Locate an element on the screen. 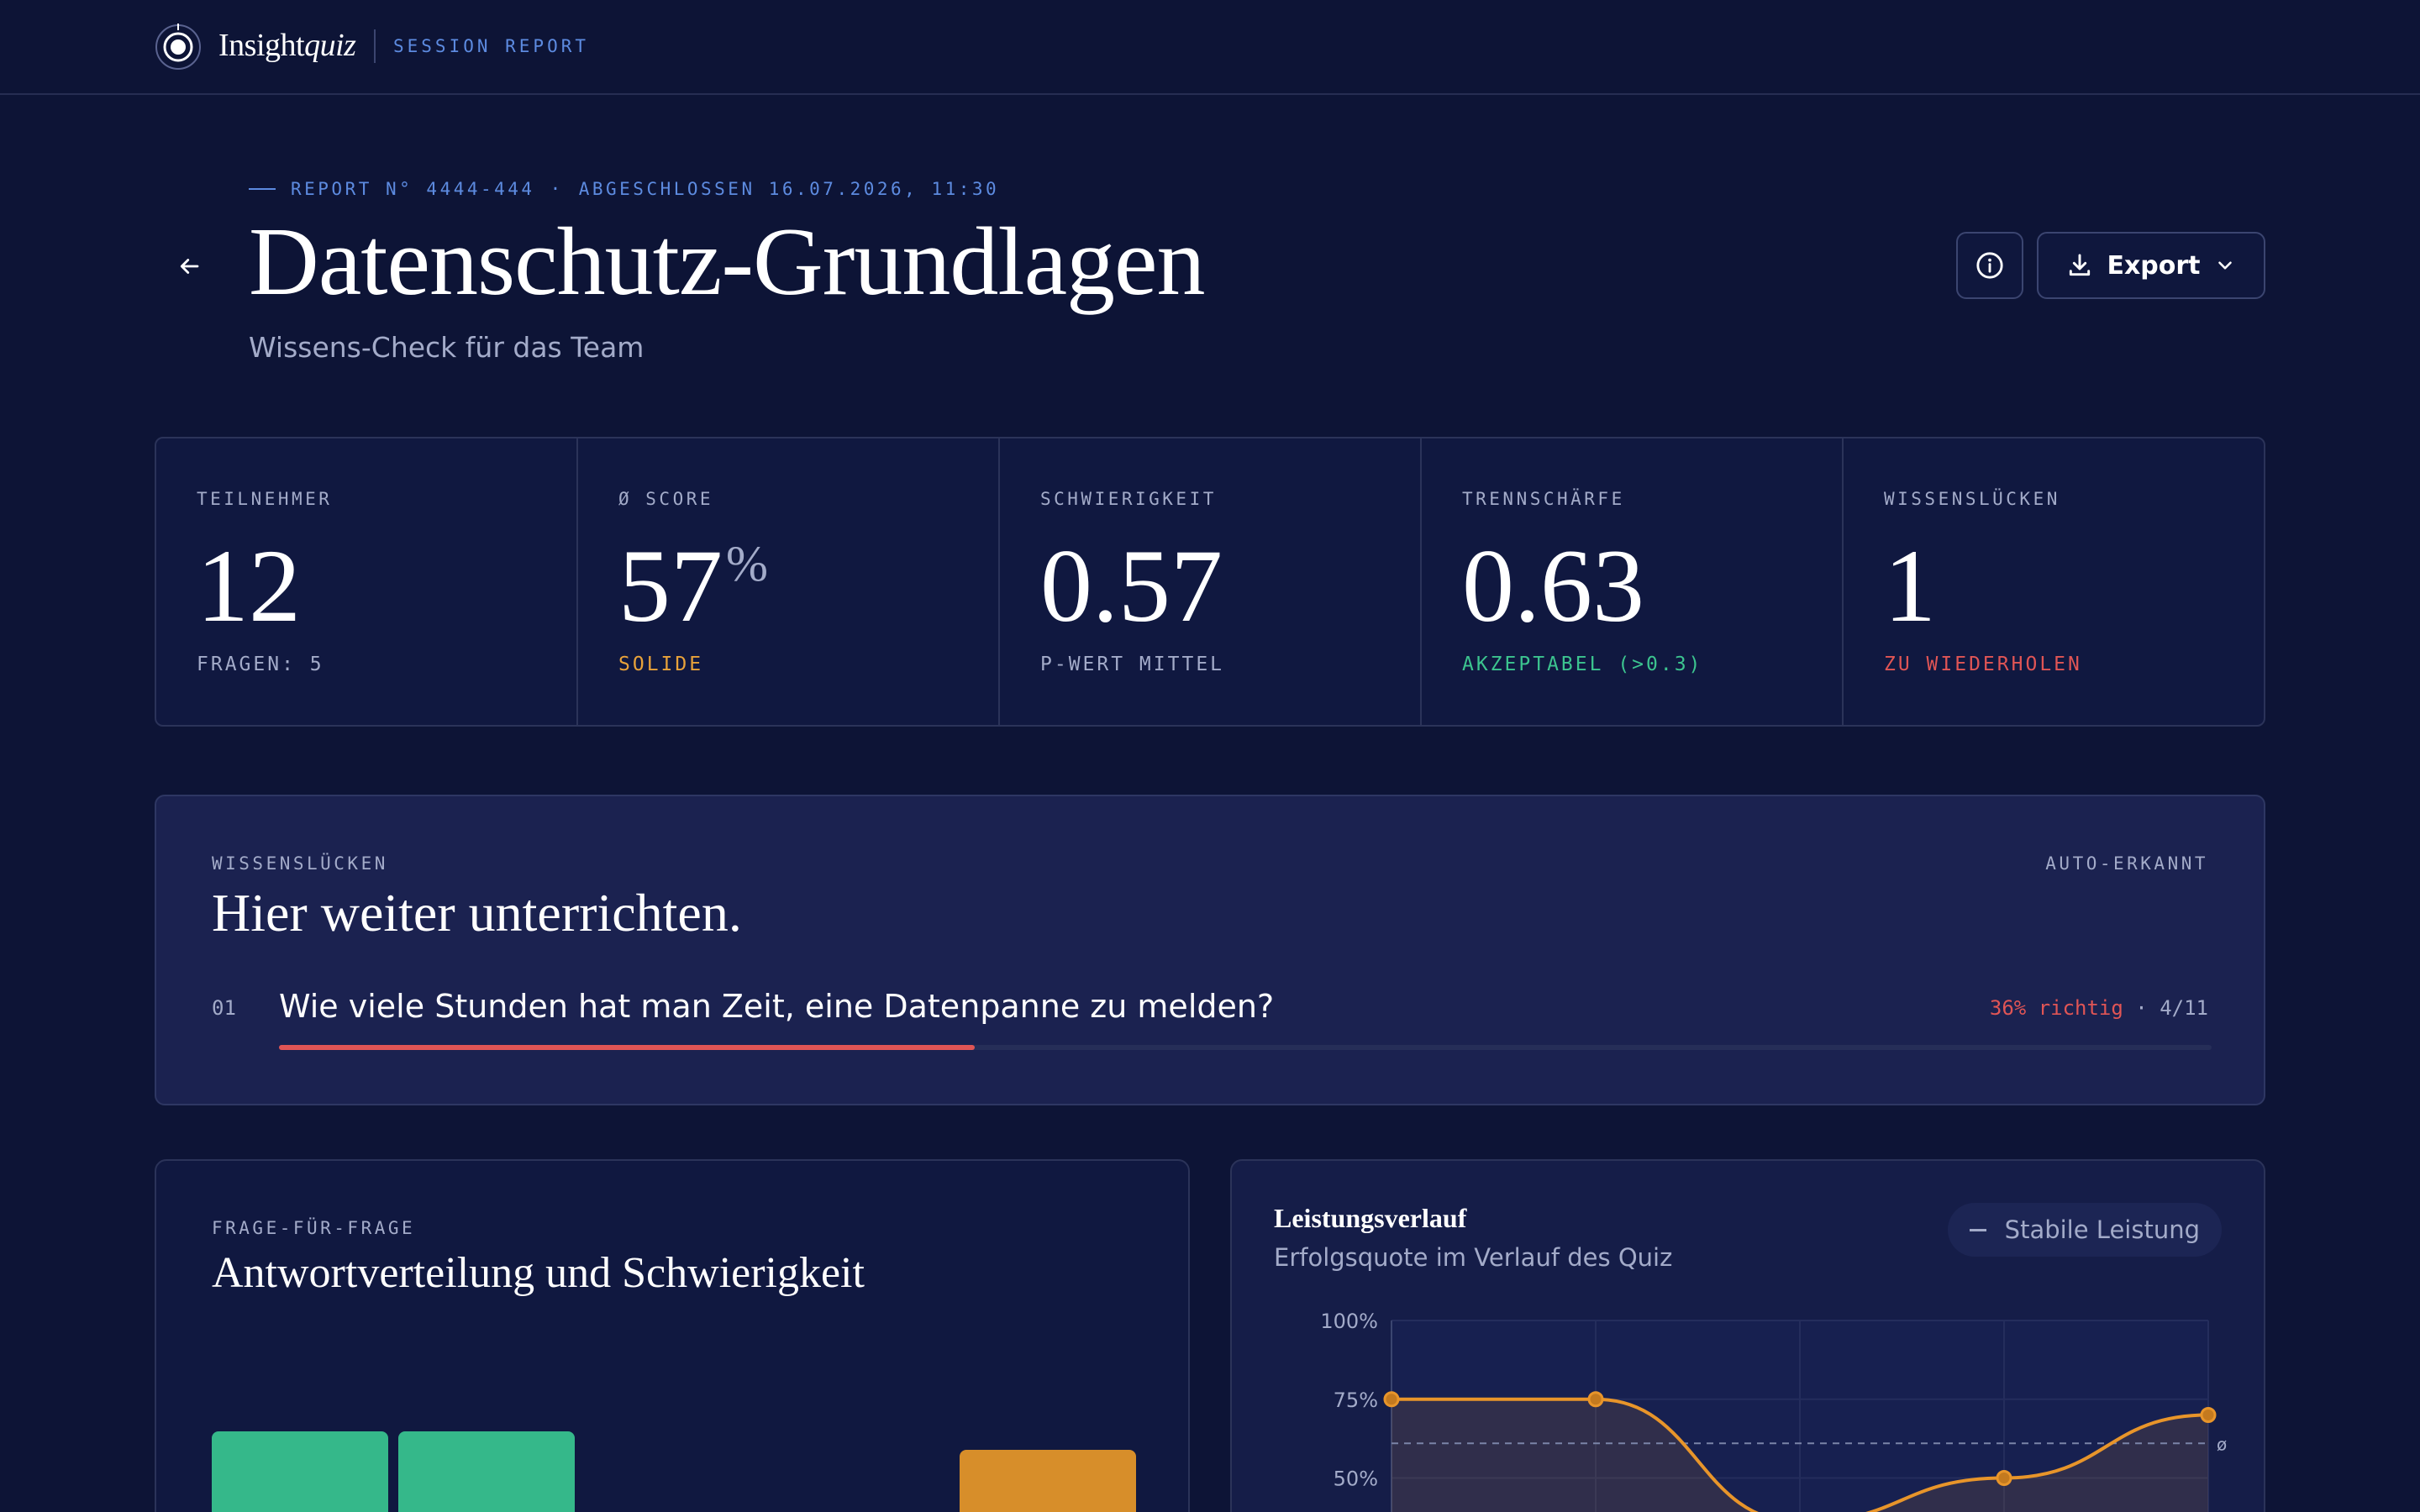 The image size is (2420, 1512). stat-knowledge-gaps: WISSENSLÜCKEN 1 ZU WIEDERHOLEN is located at coordinates (2054, 581).